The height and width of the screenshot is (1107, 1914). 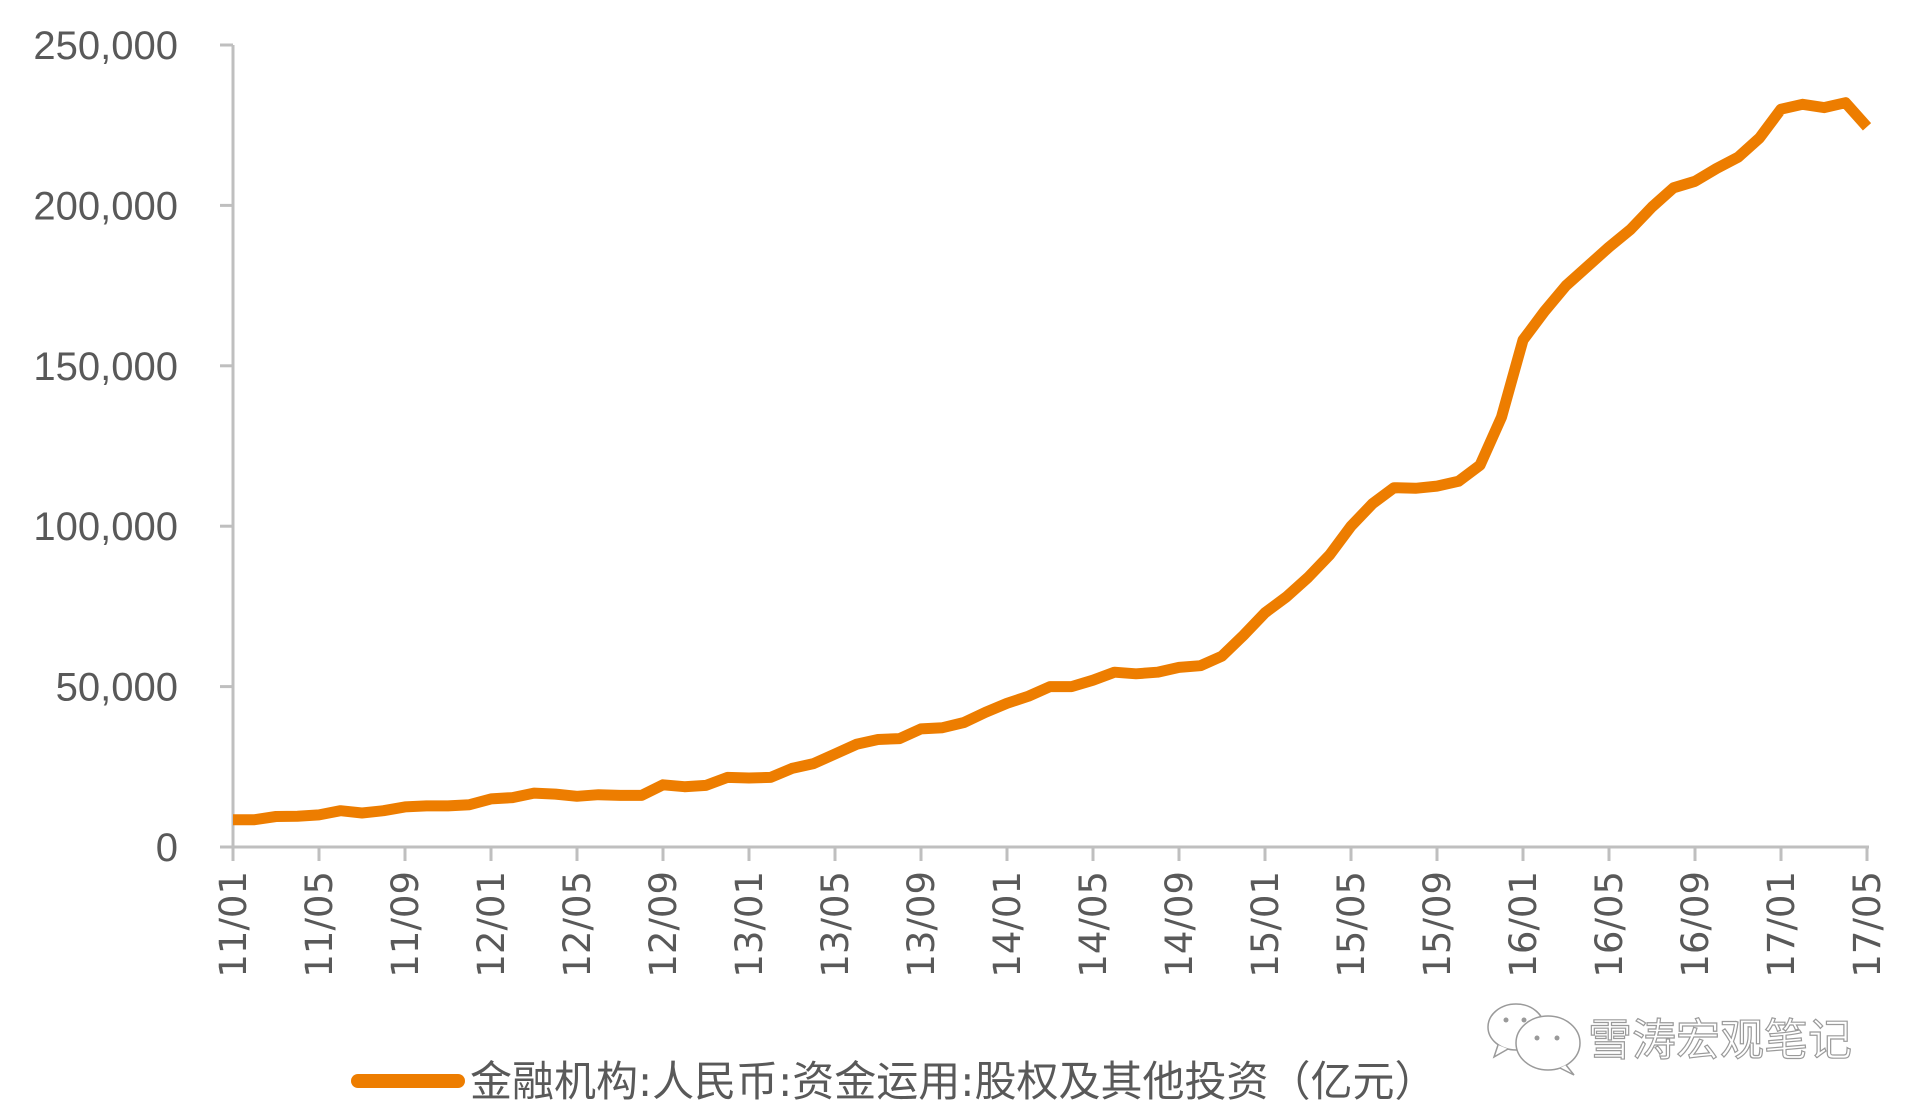 I want to click on x-tick-label: 14/05, so click(x=1093, y=924).